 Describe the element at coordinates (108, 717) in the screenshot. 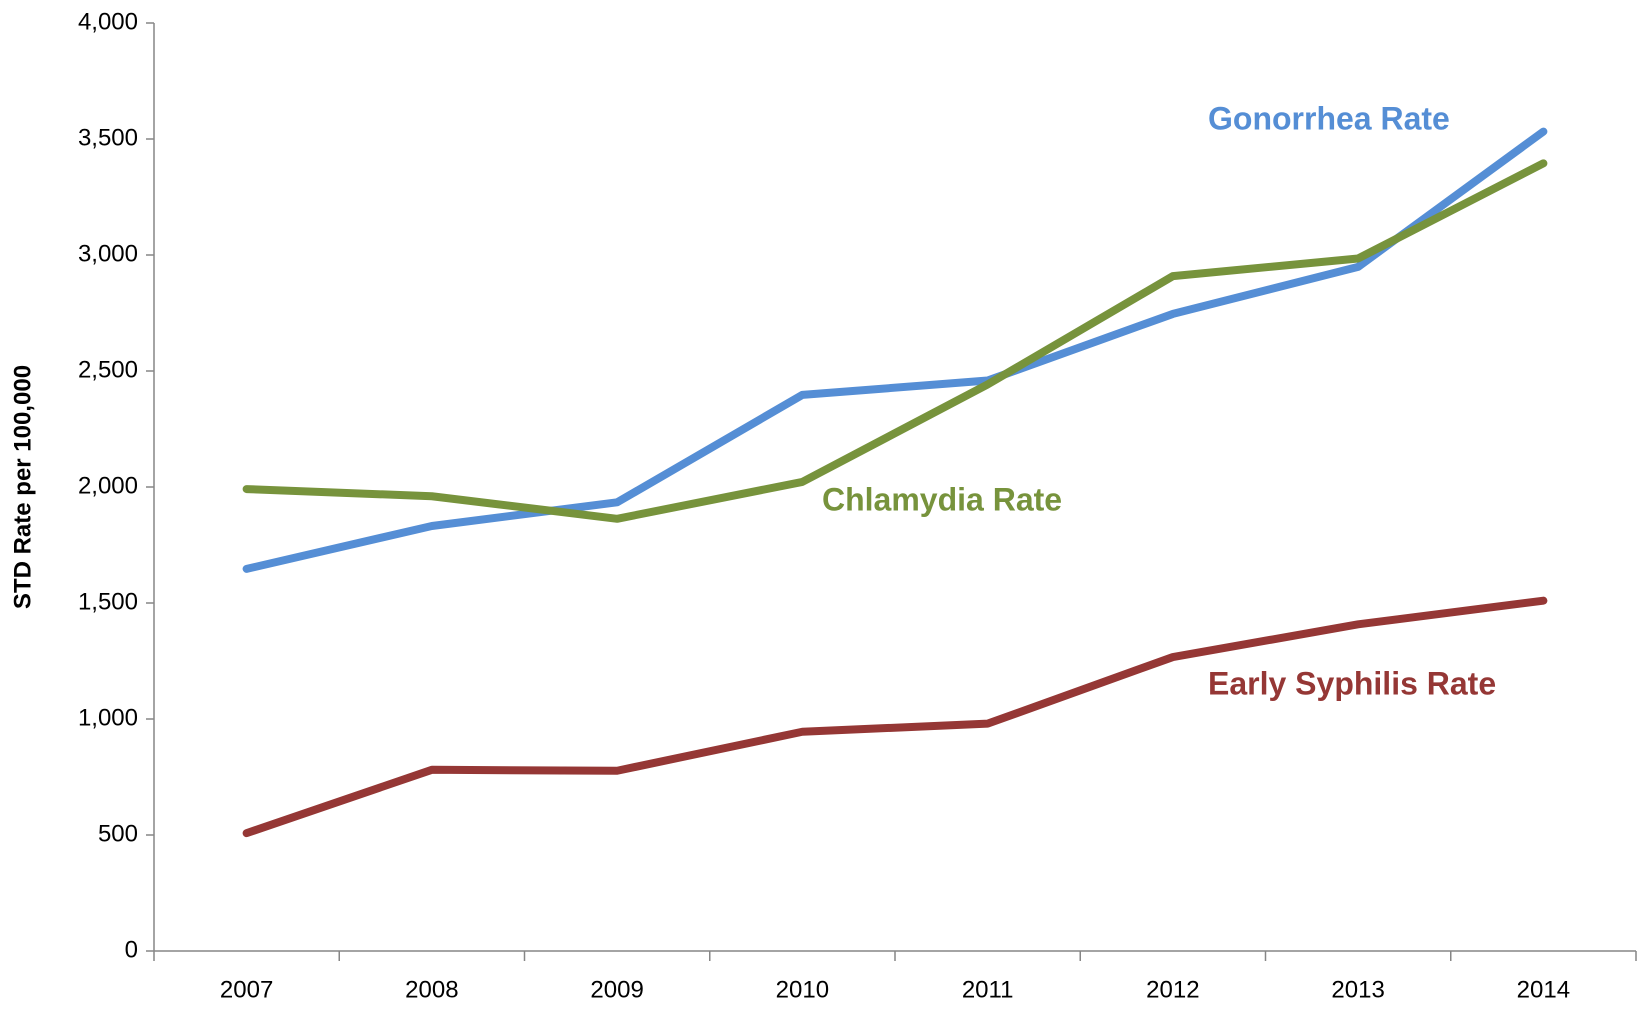

I see `y-tick-label: 1,000` at that location.